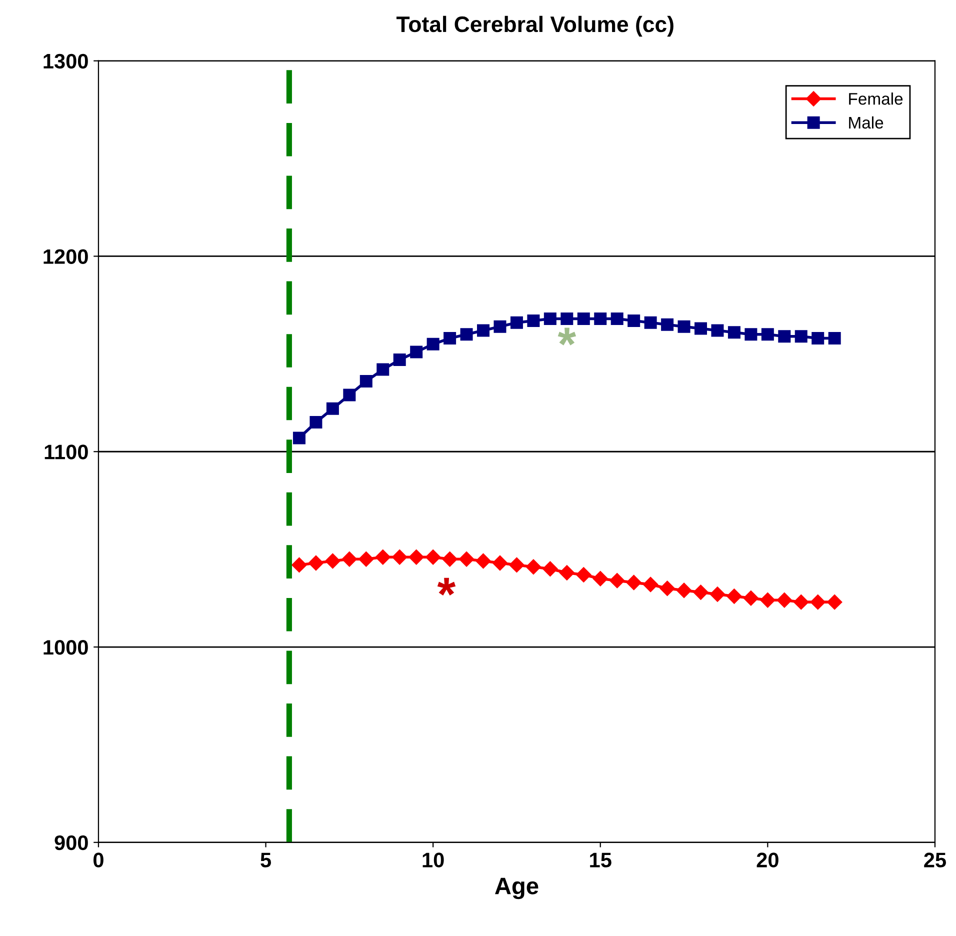 Image resolution: width=956 pixels, height=936 pixels. Describe the element at coordinates (66, 452) in the screenshot. I see `y-tick-label: 1100` at that location.